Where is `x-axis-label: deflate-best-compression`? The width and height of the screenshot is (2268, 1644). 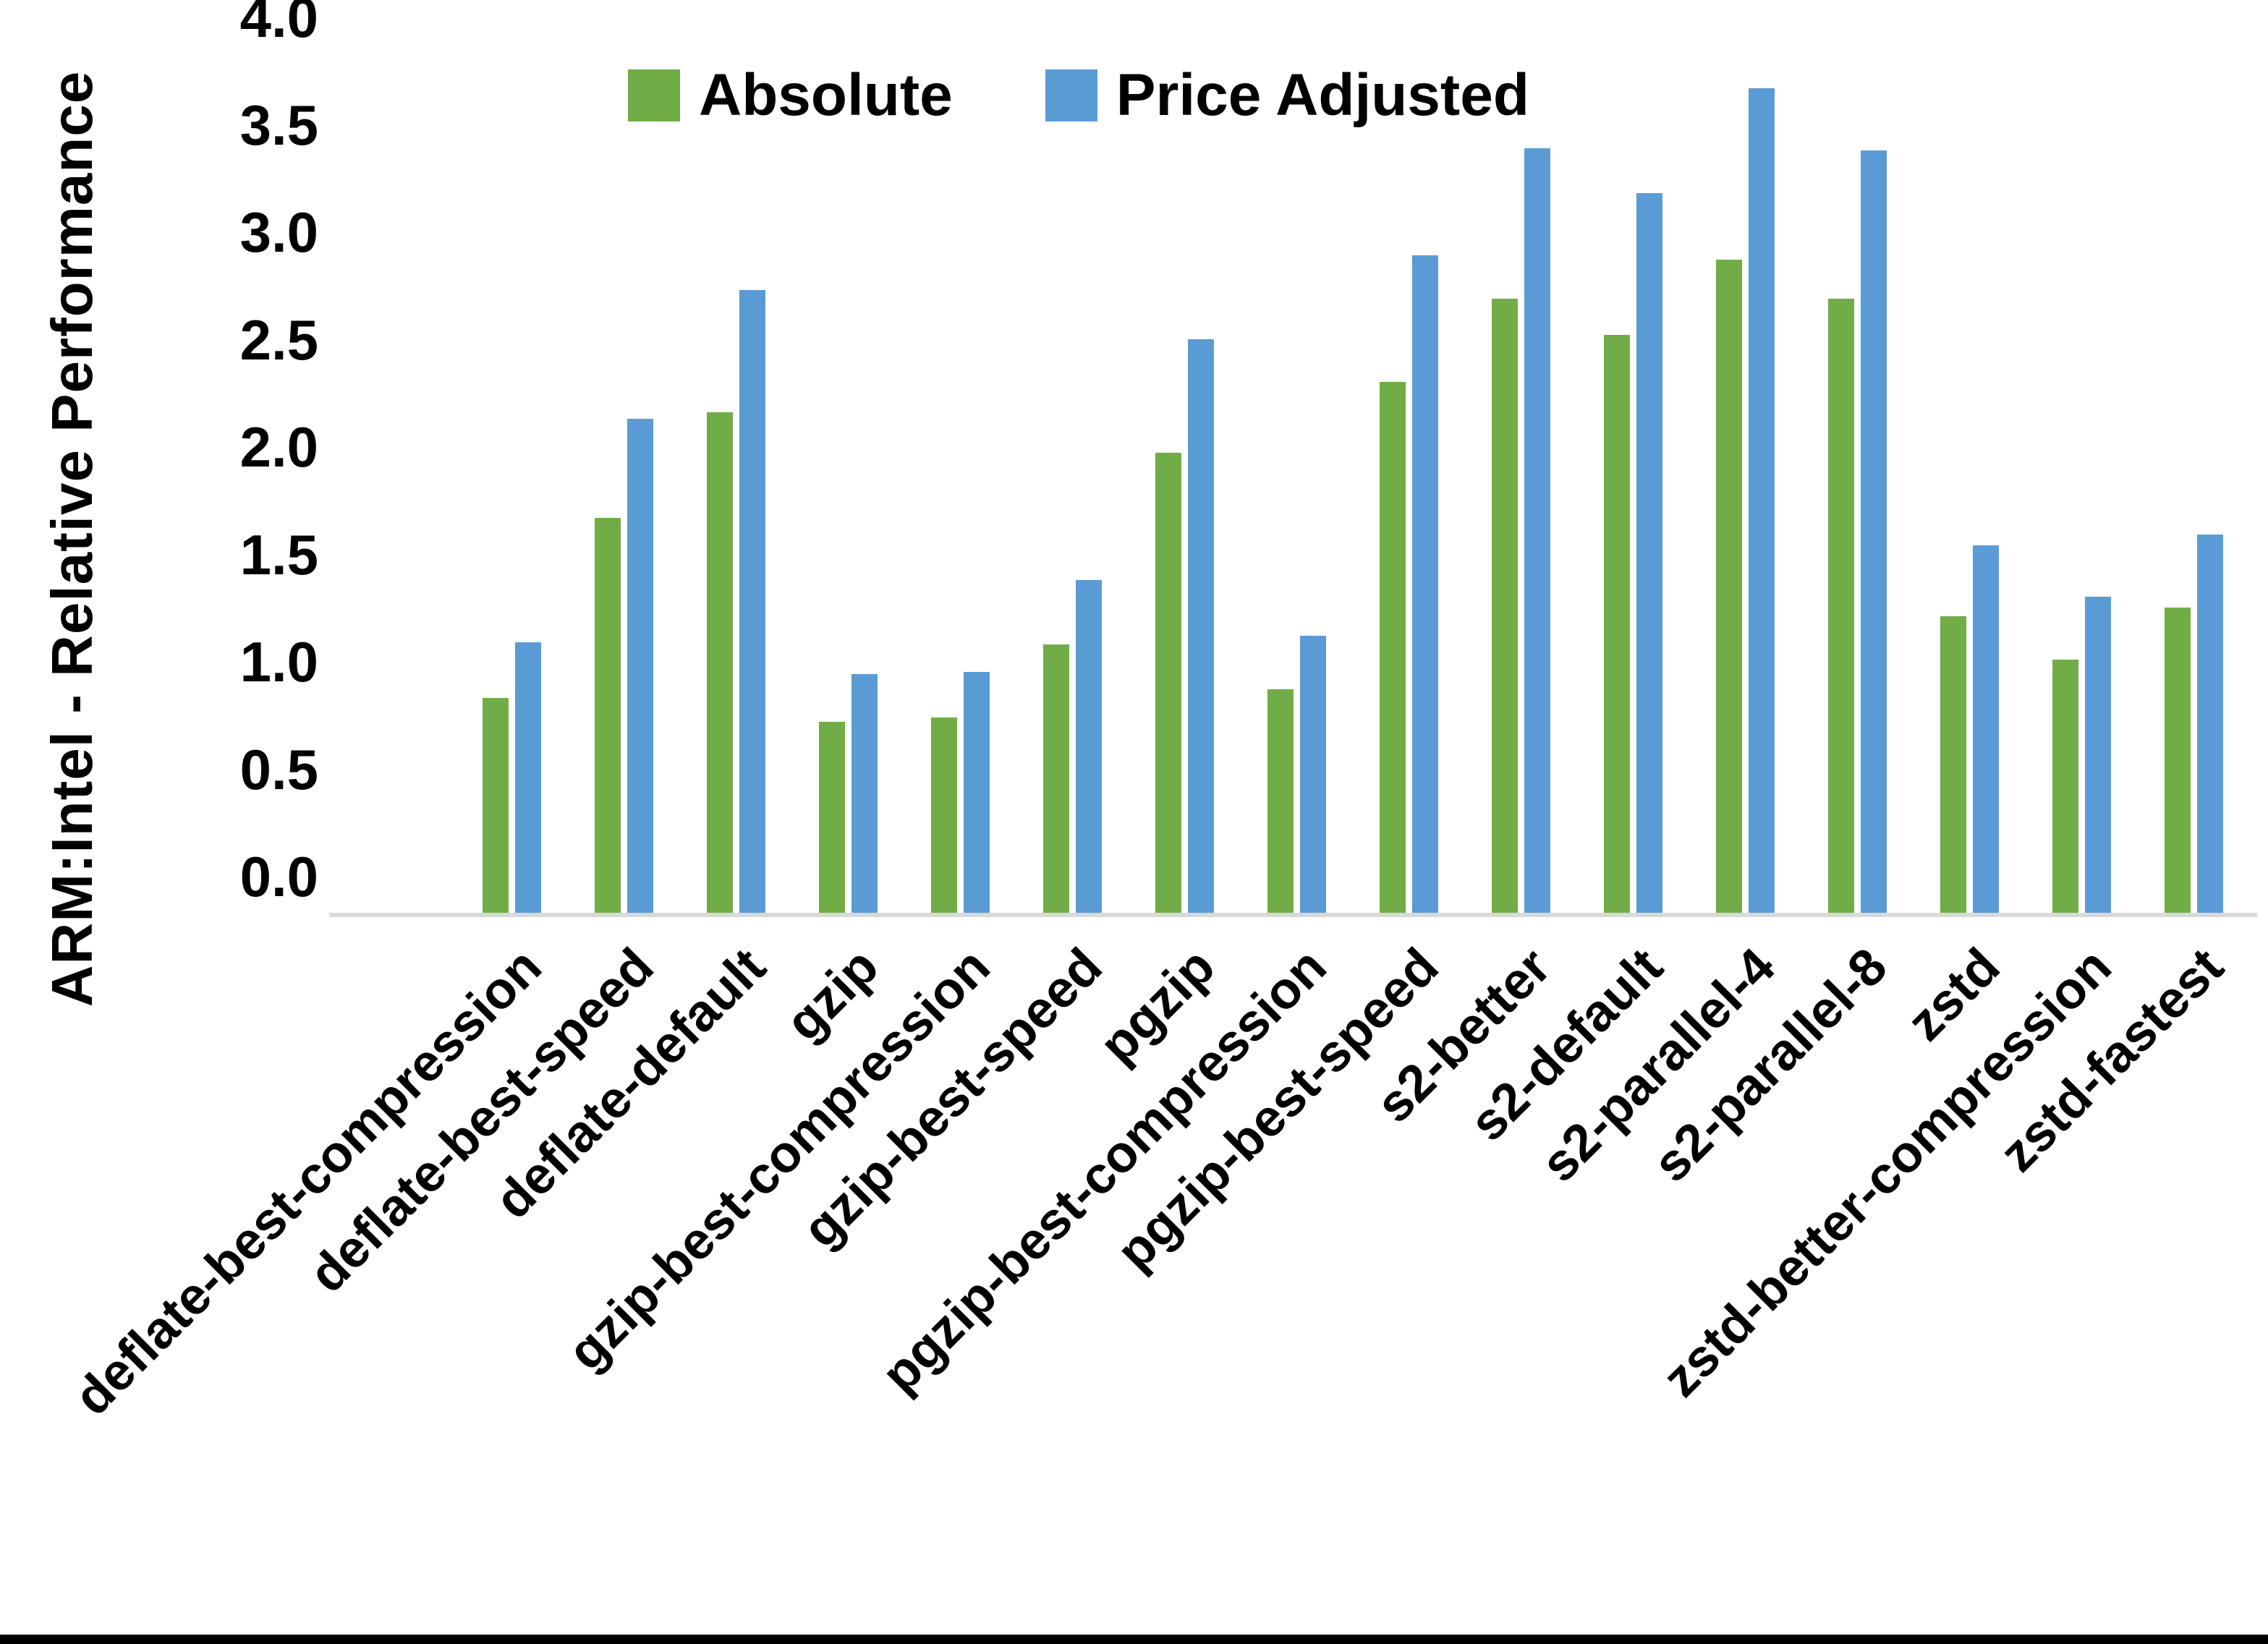
x-axis-label: deflate-best-compression is located at coordinates (308, 1182).